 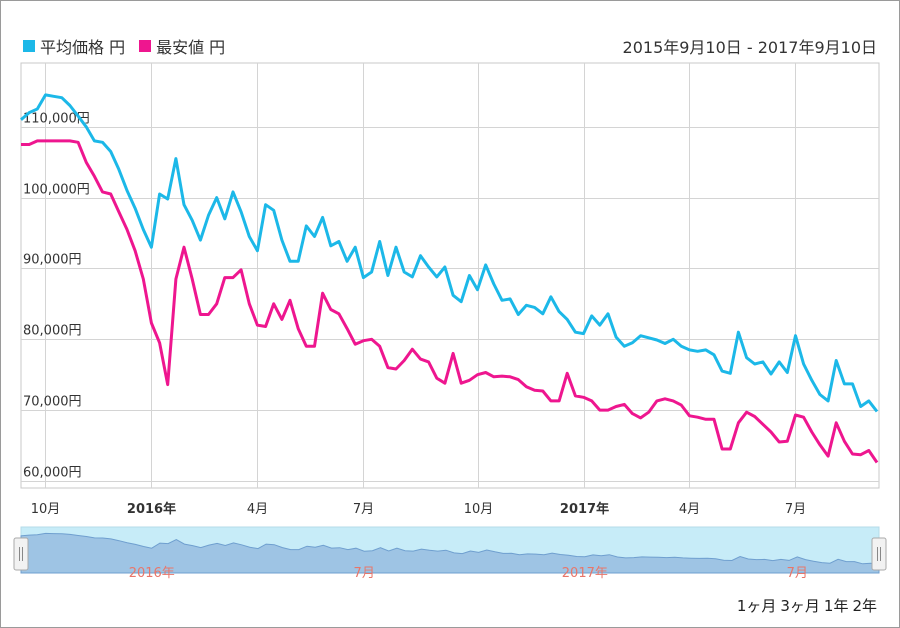 I want to click on range-selector: 1ヶ月 3ヶ月 1年 2年, so click(x=807, y=605).